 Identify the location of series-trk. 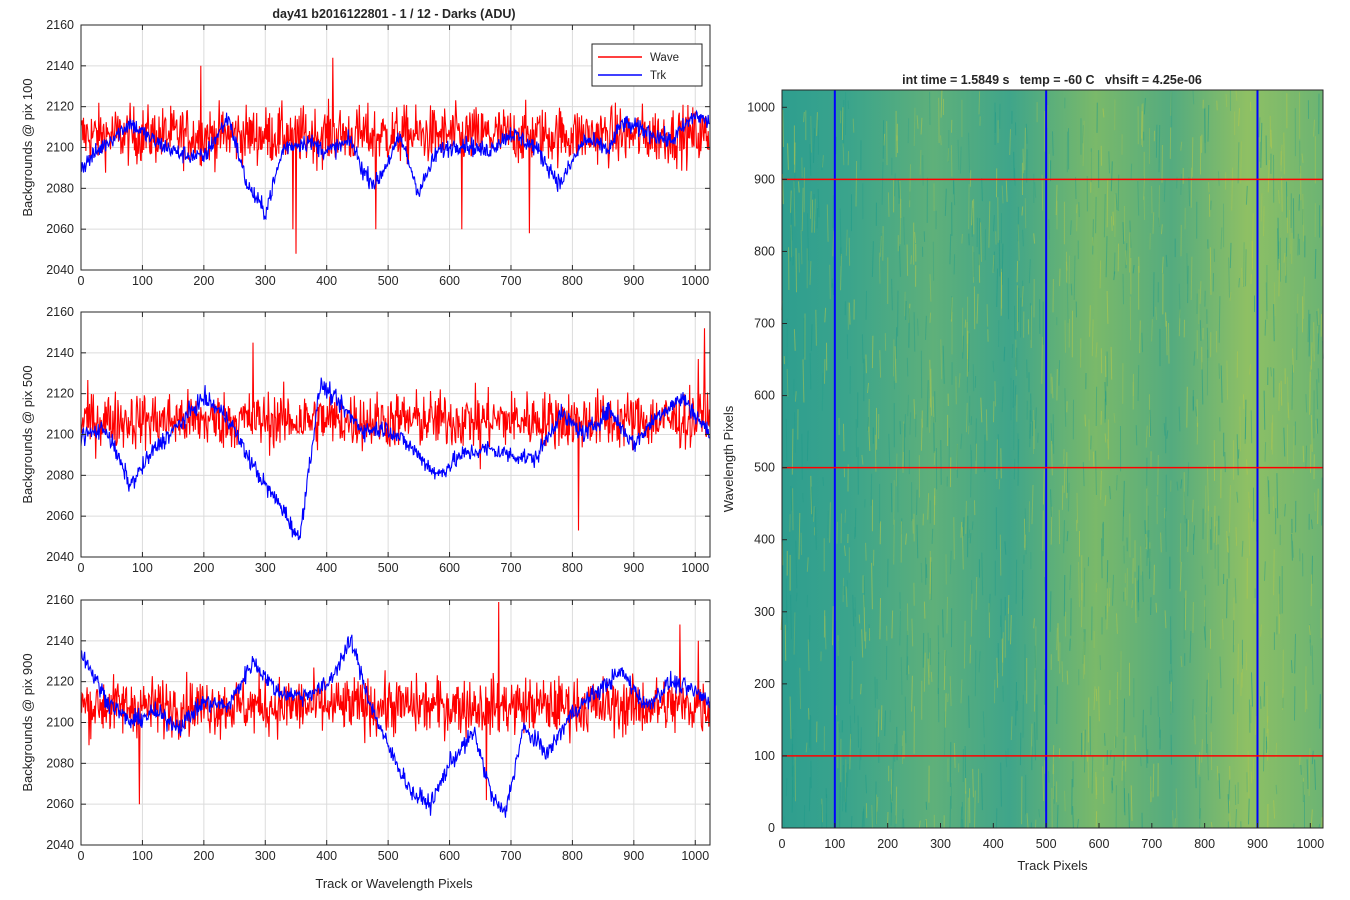
(395, 459).